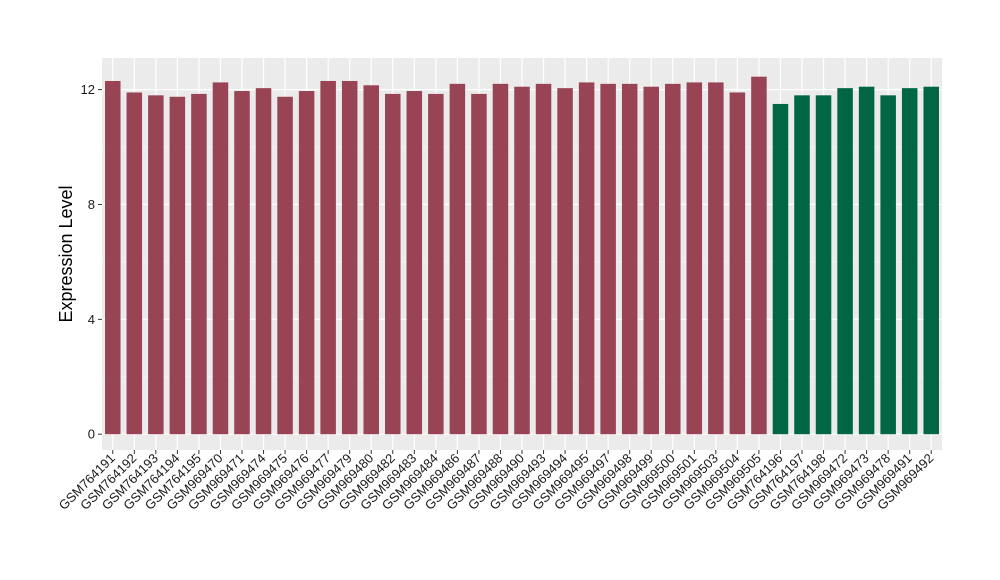 This screenshot has width=1000, height=580. I want to click on bar-GSM969491, so click(909, 261).